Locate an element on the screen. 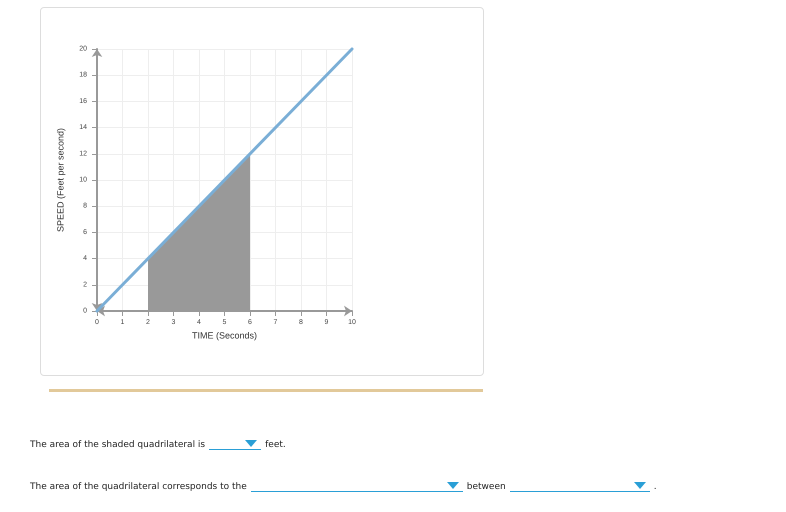 The image size is (786, 512). y-axis-title: SPEED (Feet per second) is located at coordinates (61, 180).